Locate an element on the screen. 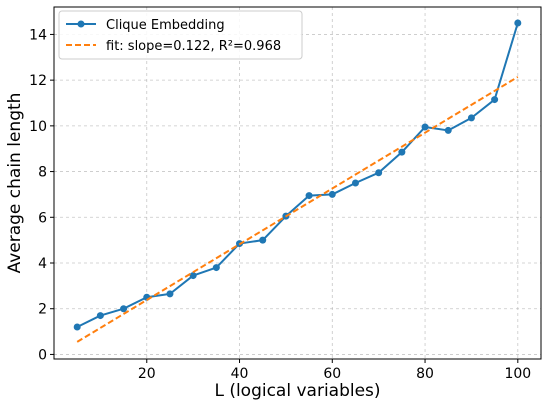  x-tick-label: 20 is located at coordinates (147, 374).